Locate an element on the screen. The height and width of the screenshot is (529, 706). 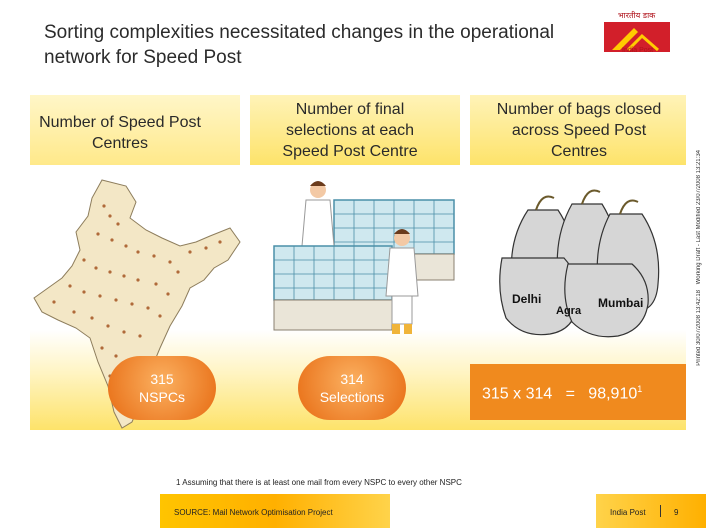
column-1-header-band is located at coordinates (135, 130).